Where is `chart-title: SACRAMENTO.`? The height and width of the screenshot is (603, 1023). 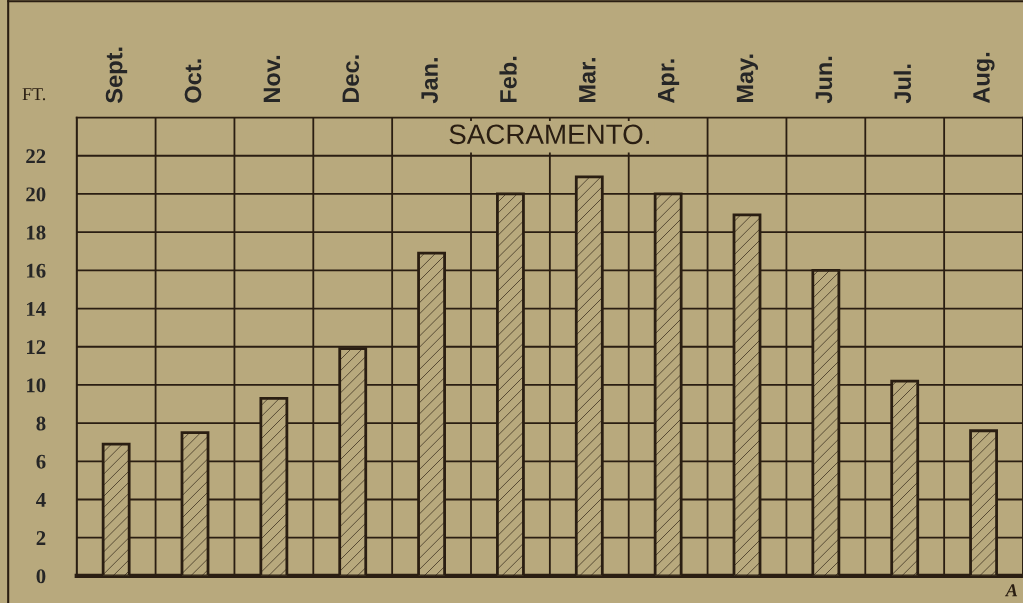 chart-title: SACRAMENTO. is located at coordinates (549, 134).